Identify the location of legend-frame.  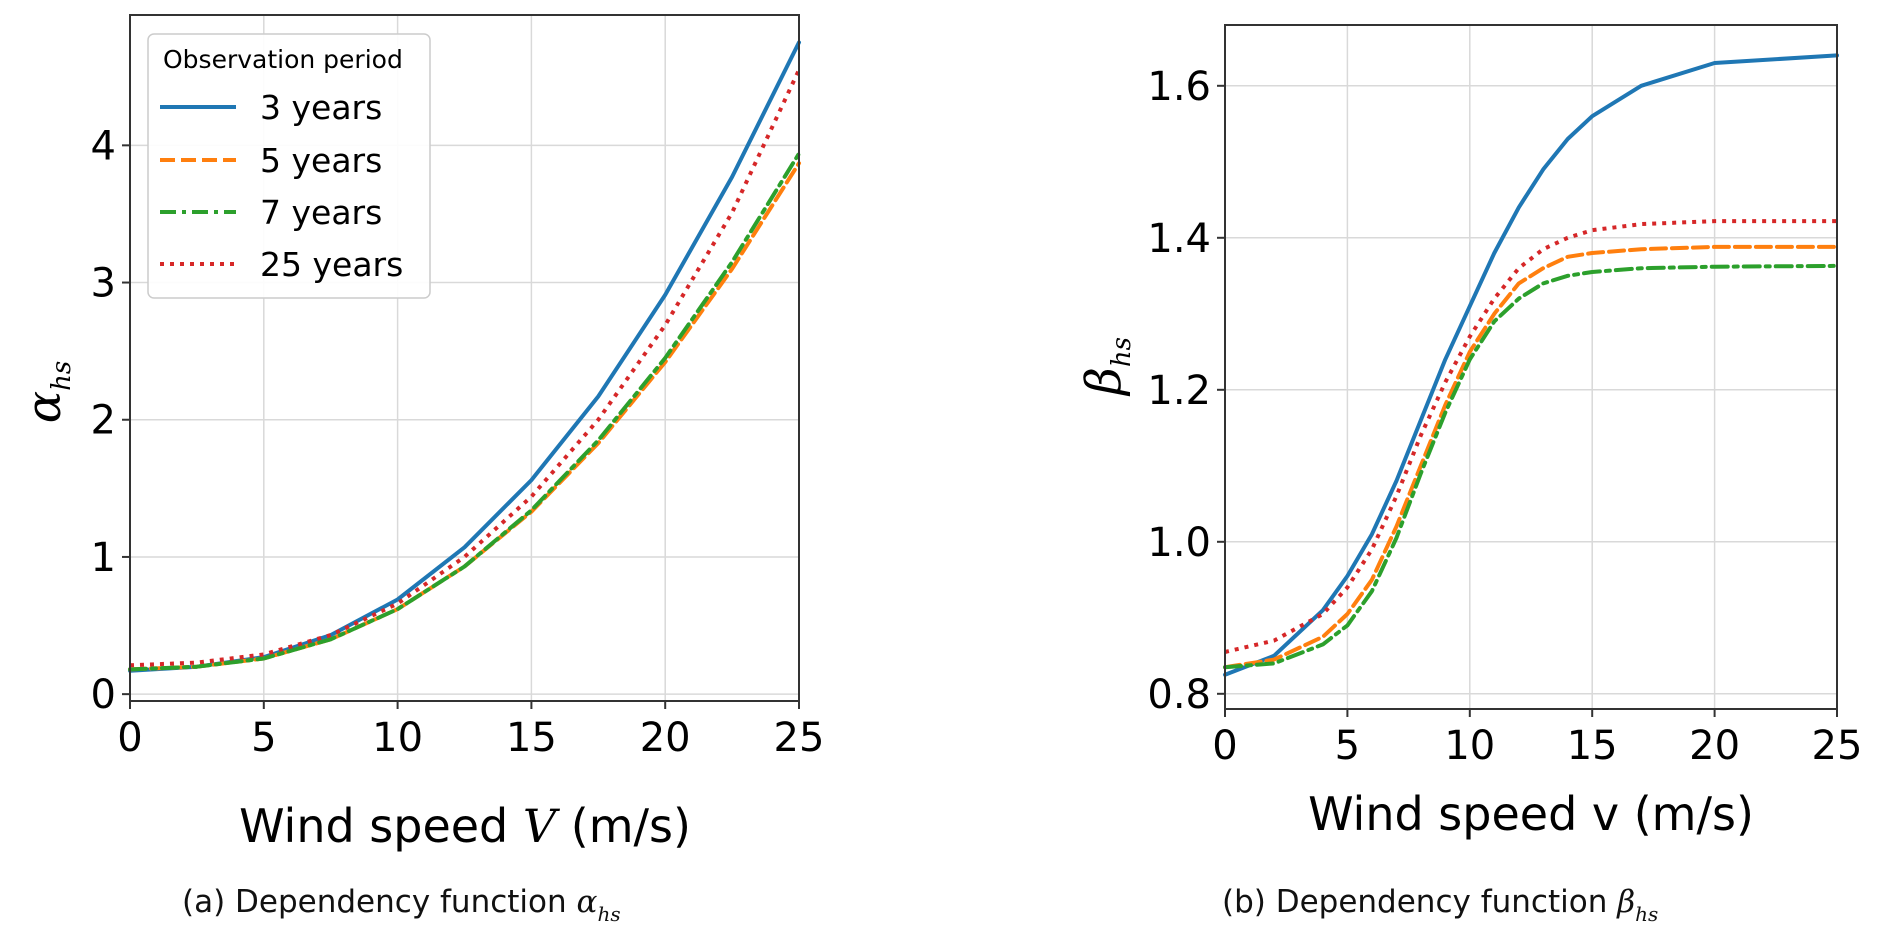
(289, 166).